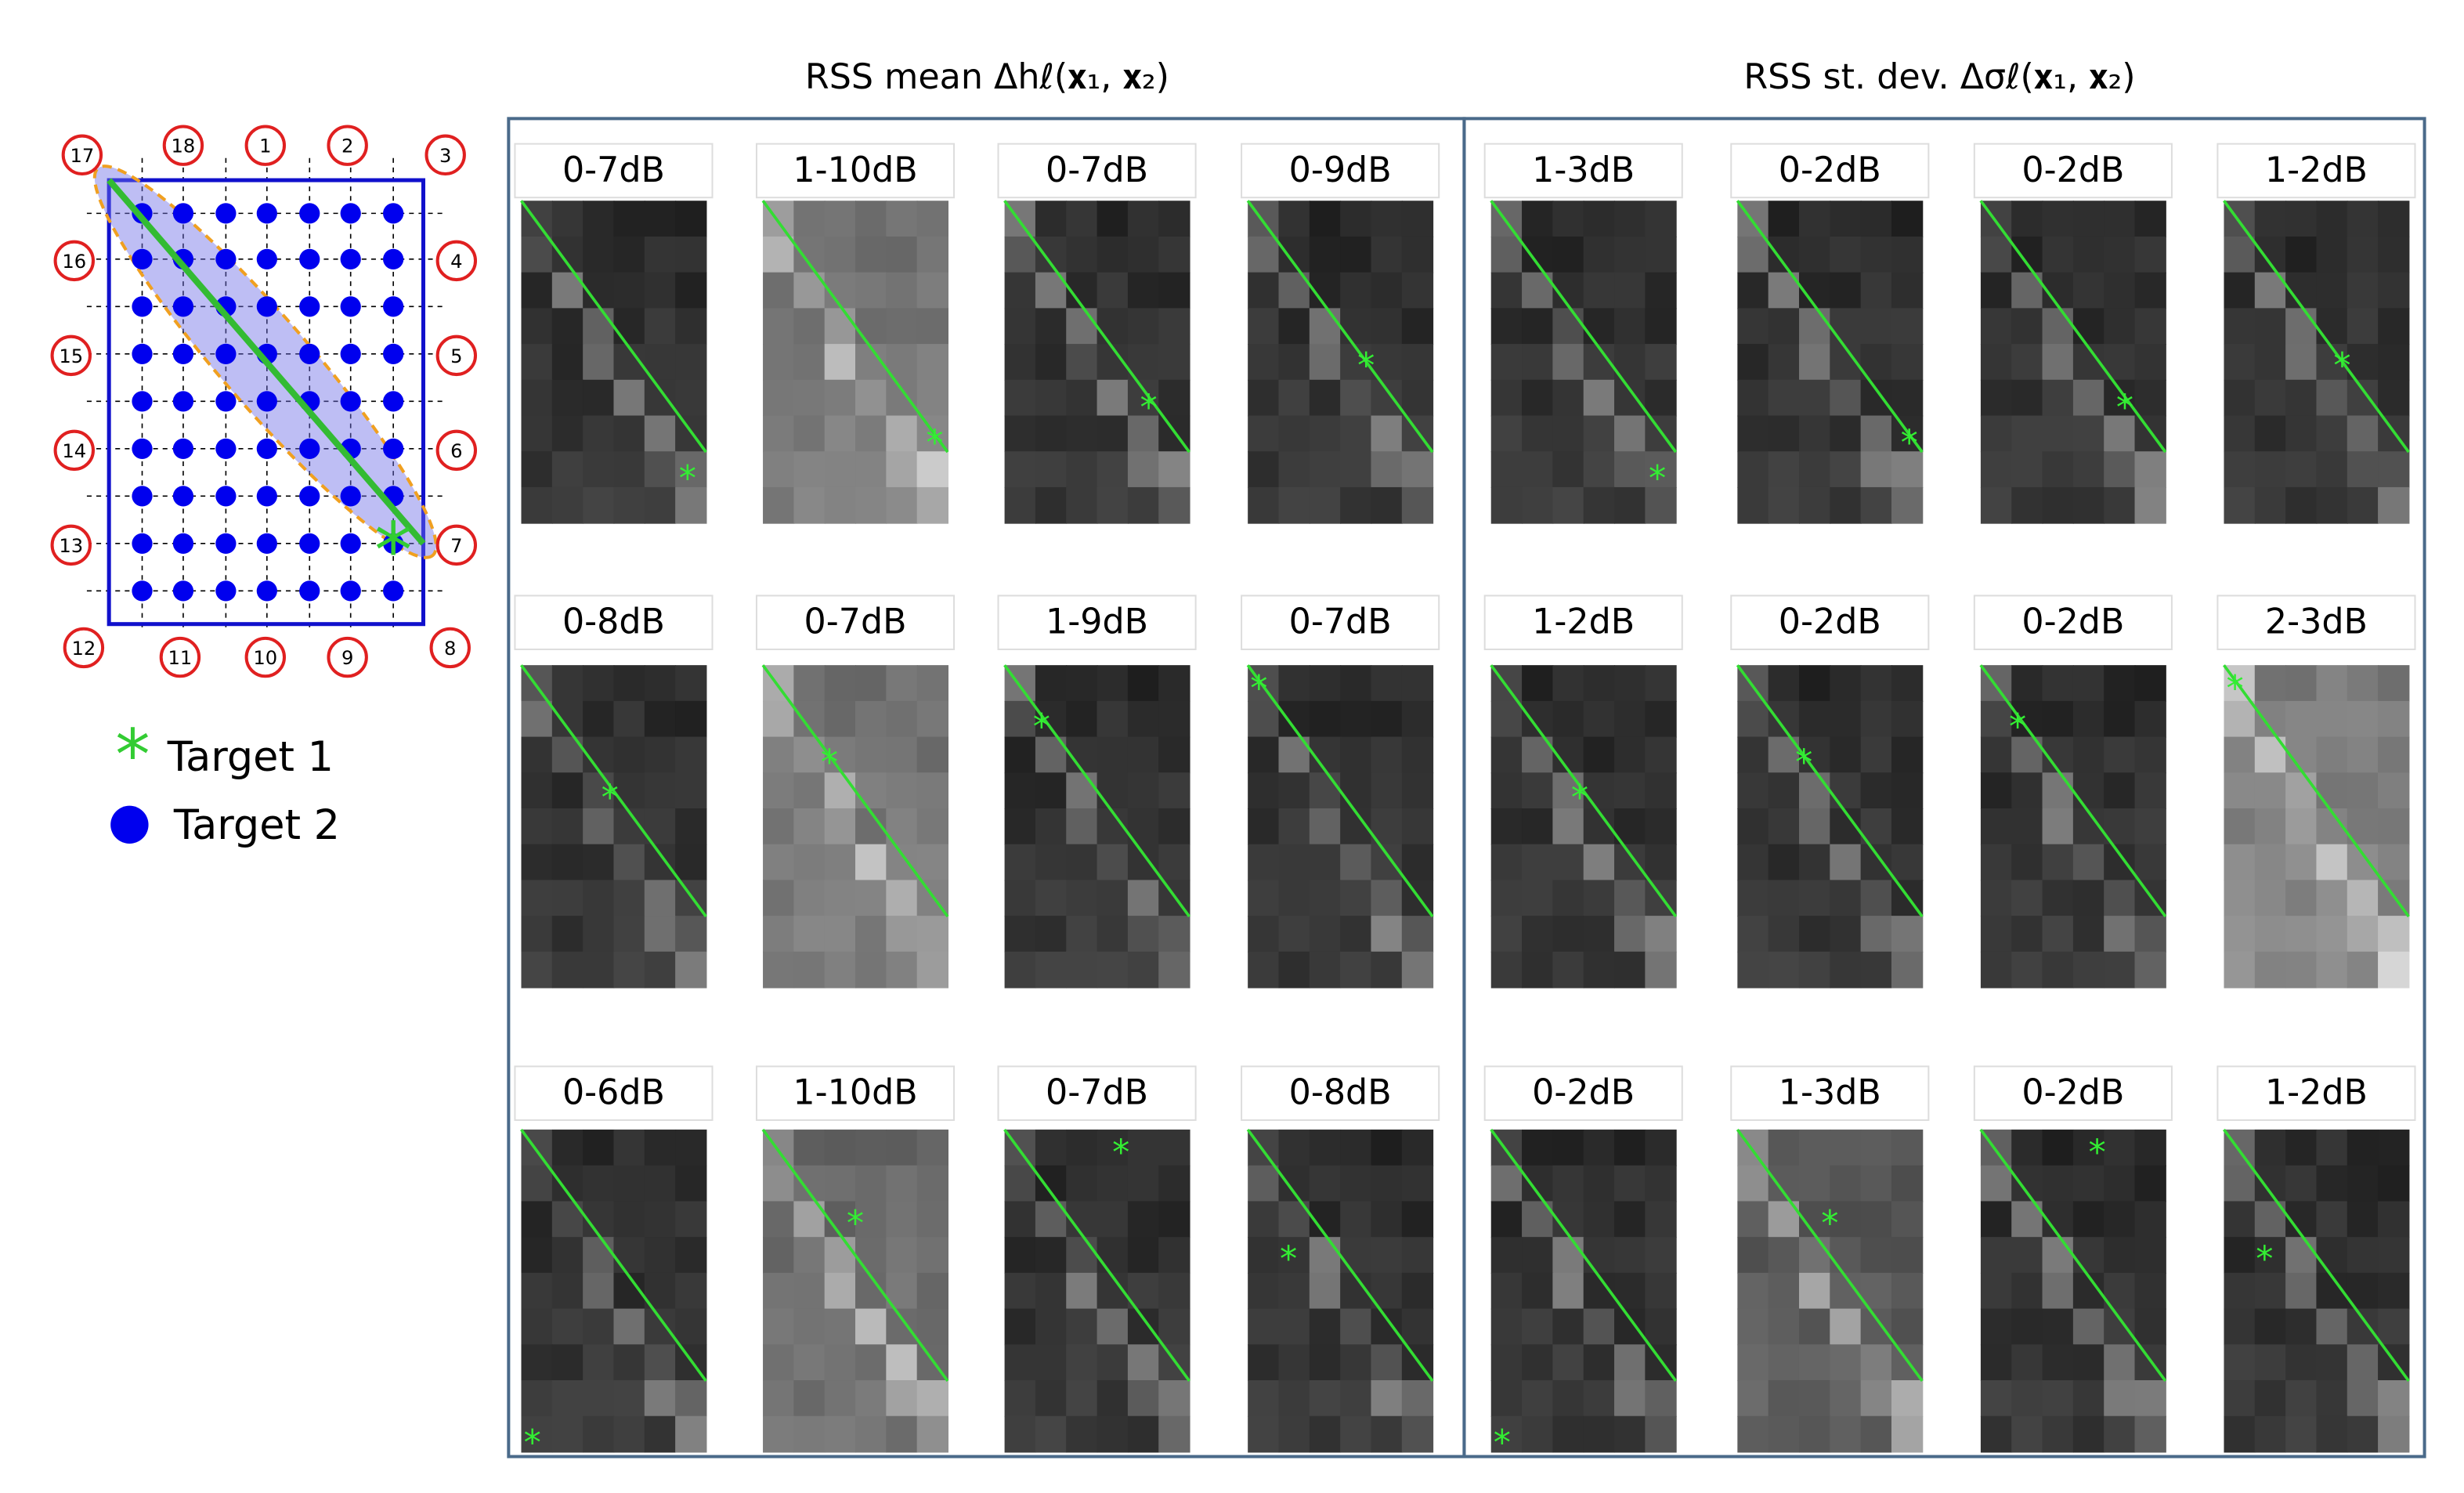 Image resolution: width=2464 pixels, height=1493 pixels. Describe the element at coordinates (855, 622) in the screenshot. I see `panel-label: 0-7dB` at that location.